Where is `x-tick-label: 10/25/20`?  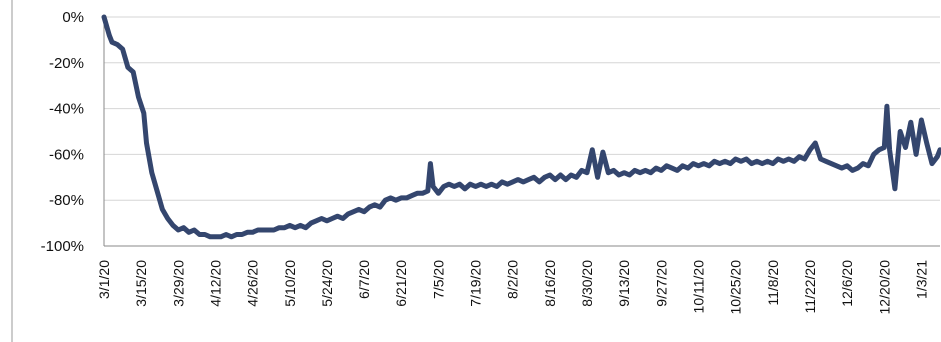 x-tick-label: 10/25/20 is located at coordinates (736, 287).